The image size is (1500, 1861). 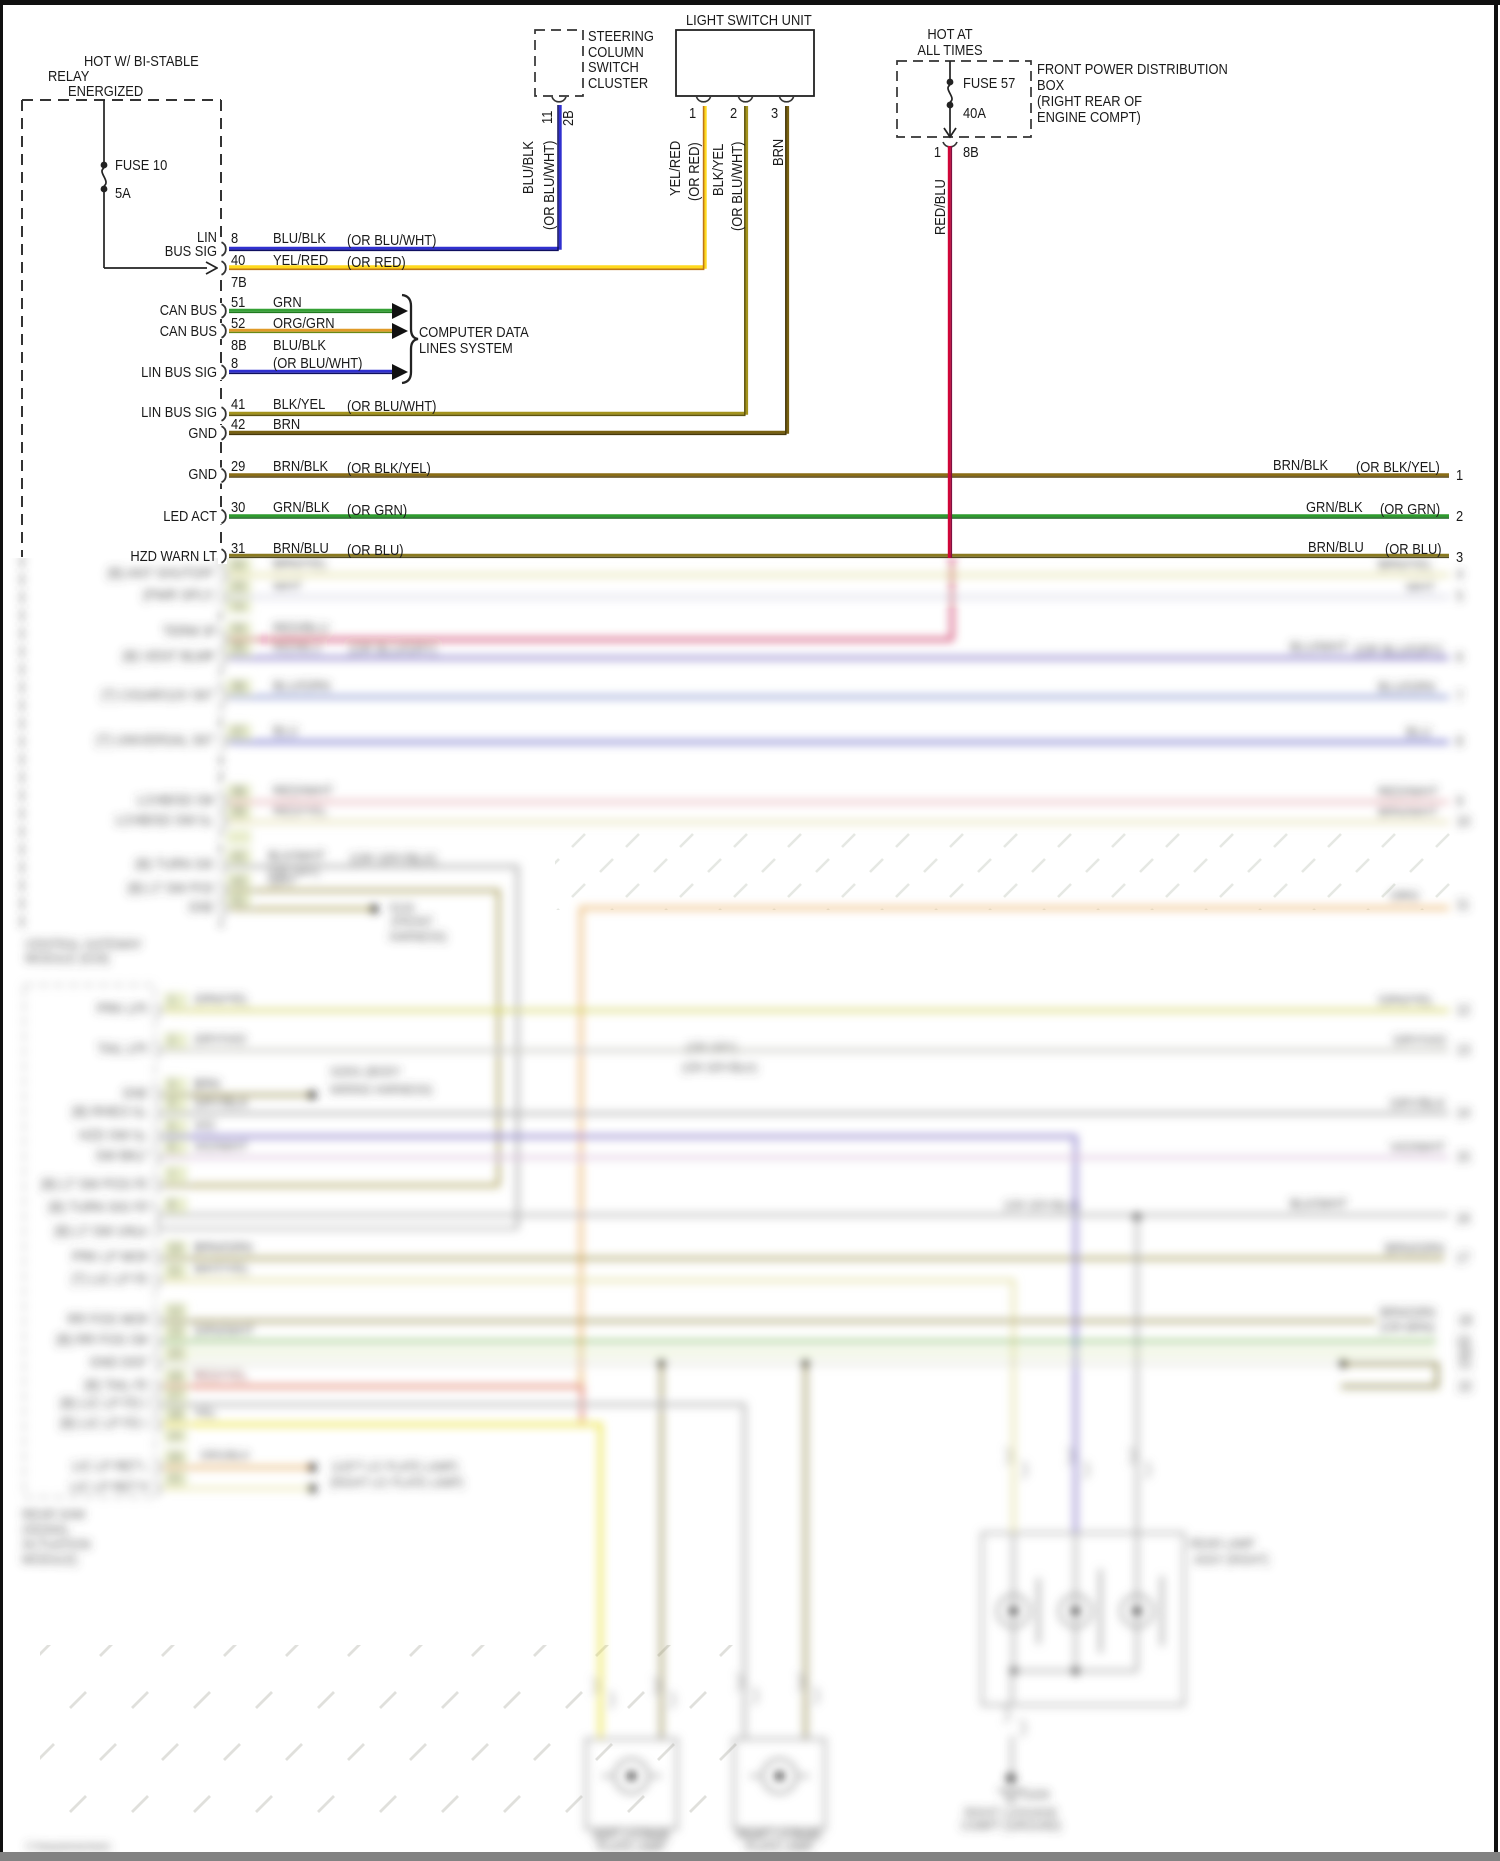 I want to click on svg-text: HARNESS), so click(x=418, y=936).